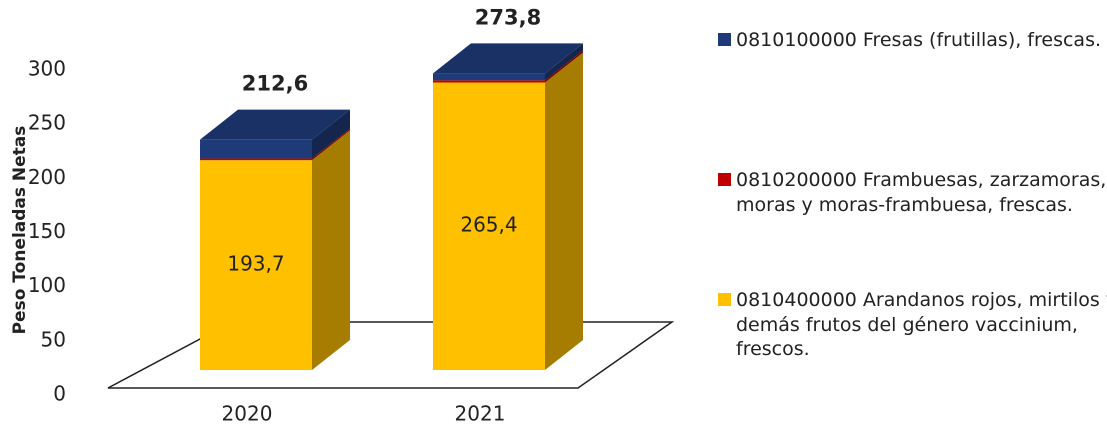 This screenshot has width=1107, height=434. What do you see at coordinates (47, 69) in the screenshot?
I see `y-tick-label: 300` at bounding box center [47, 69].